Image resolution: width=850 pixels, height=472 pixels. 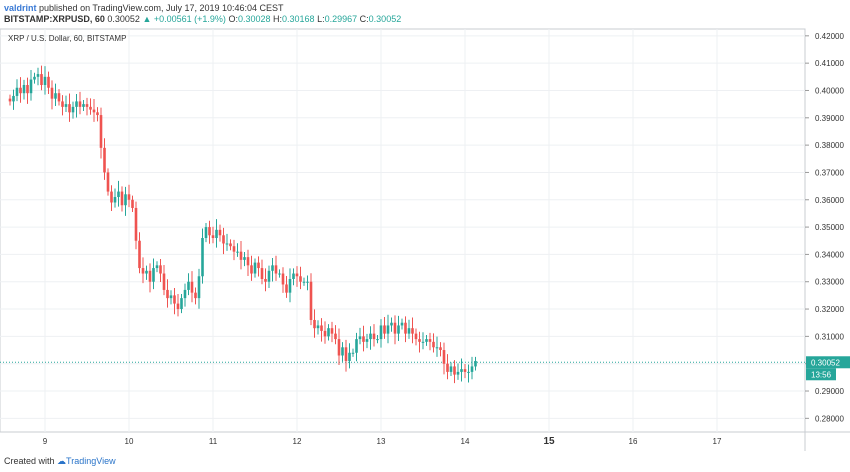 What do you see at coordinates (298, 19) in the screenshot?
I see `high-value: 0.30168` at bounding box center [298, 19].